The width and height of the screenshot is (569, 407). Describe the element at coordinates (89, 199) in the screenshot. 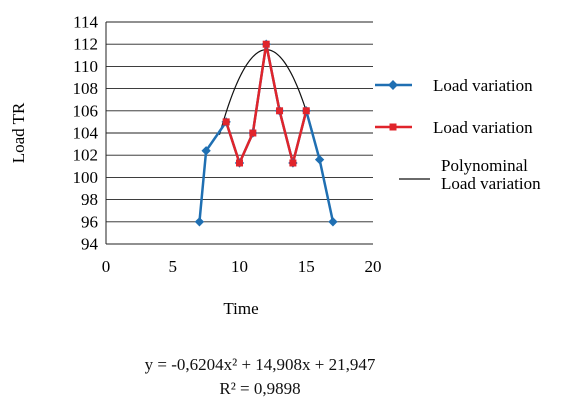

I see `y-tick-label-98: 98` at that location.